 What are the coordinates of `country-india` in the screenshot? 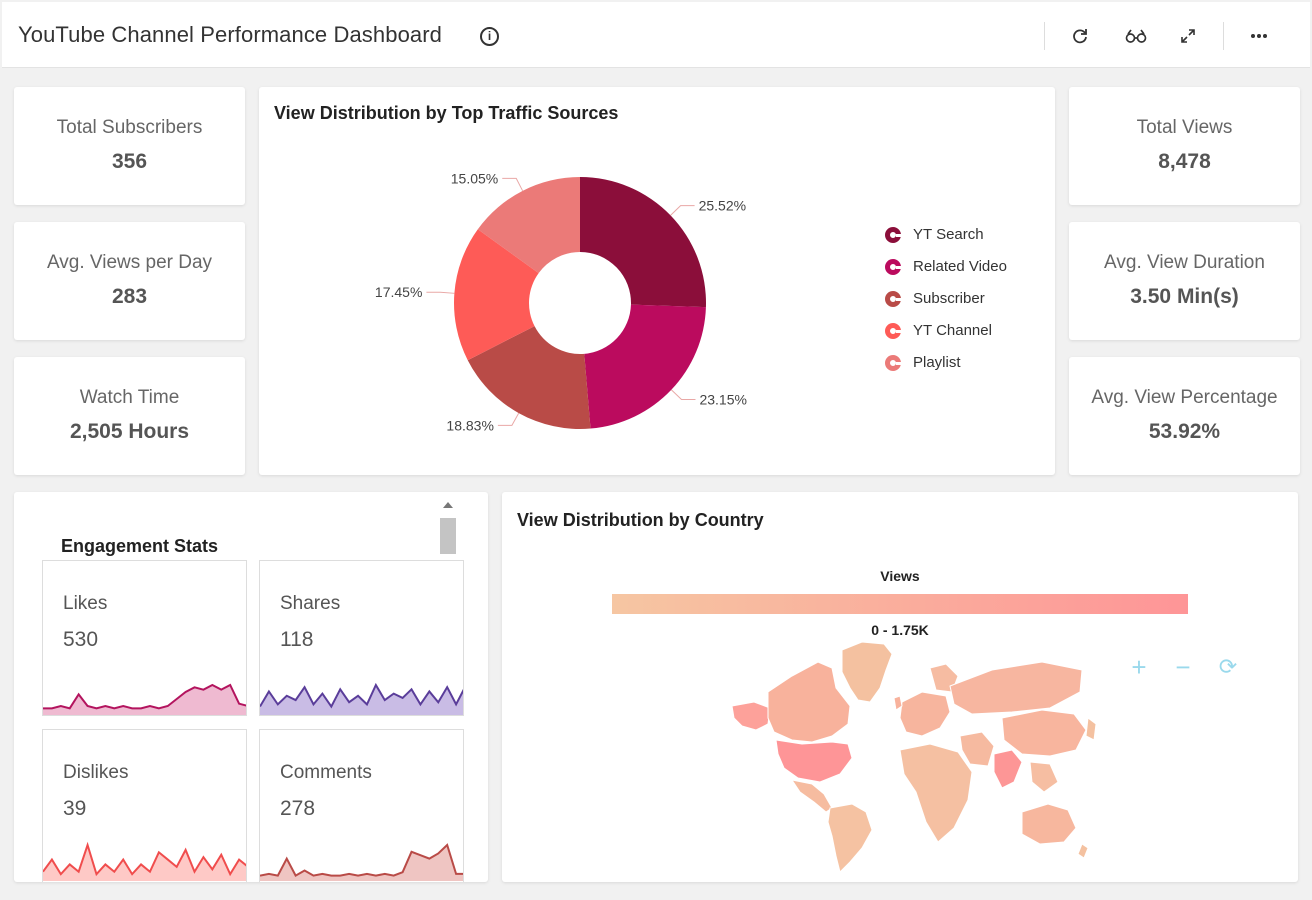 It's located at (1008, 769).